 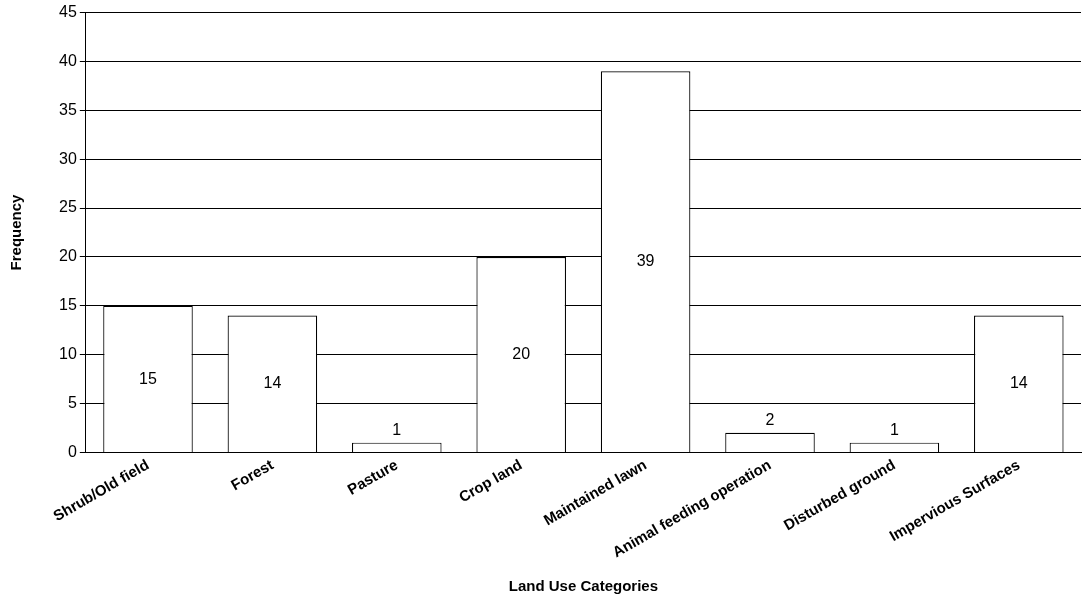 What do you see at coordinates (68, 305) in the screenshot?
I see `y-tick-label: 15` at bounding box center [68, 305].